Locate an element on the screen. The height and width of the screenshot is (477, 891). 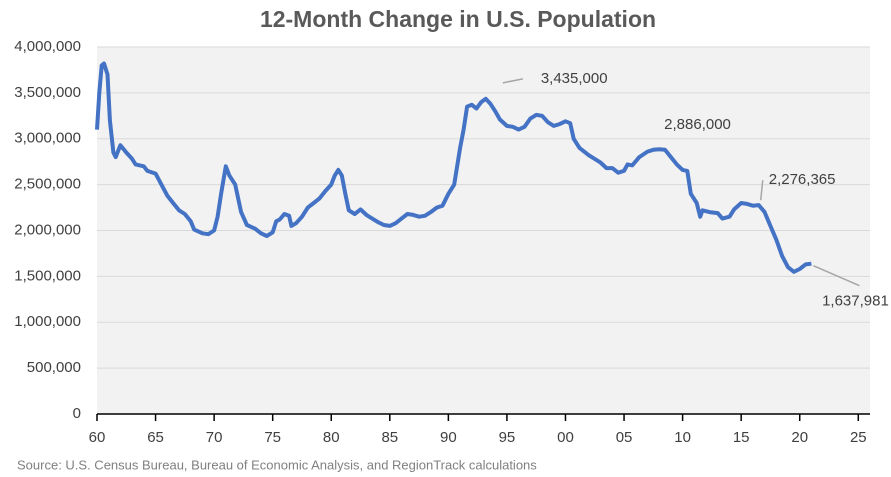
annotation: 3,435,000 is located at coordinates (574, 78).